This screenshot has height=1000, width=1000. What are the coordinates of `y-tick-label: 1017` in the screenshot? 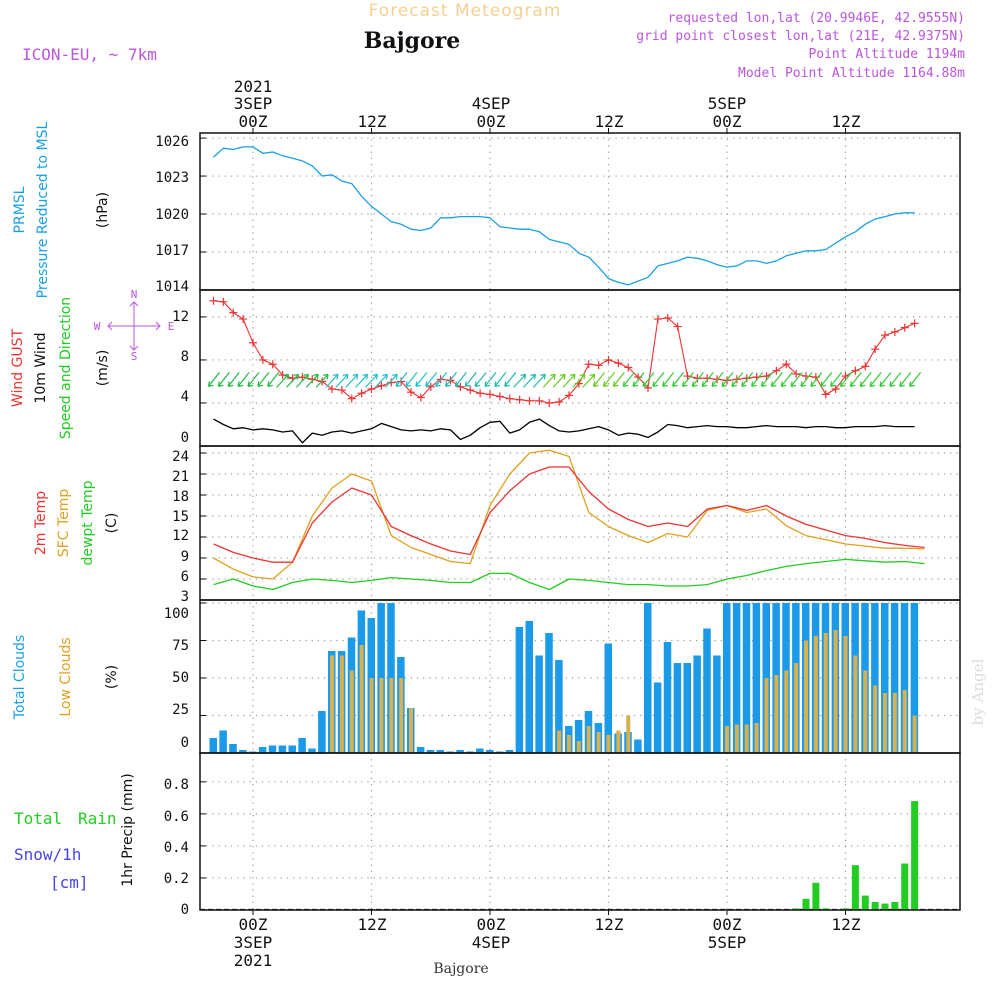 It's located at (172, 251).